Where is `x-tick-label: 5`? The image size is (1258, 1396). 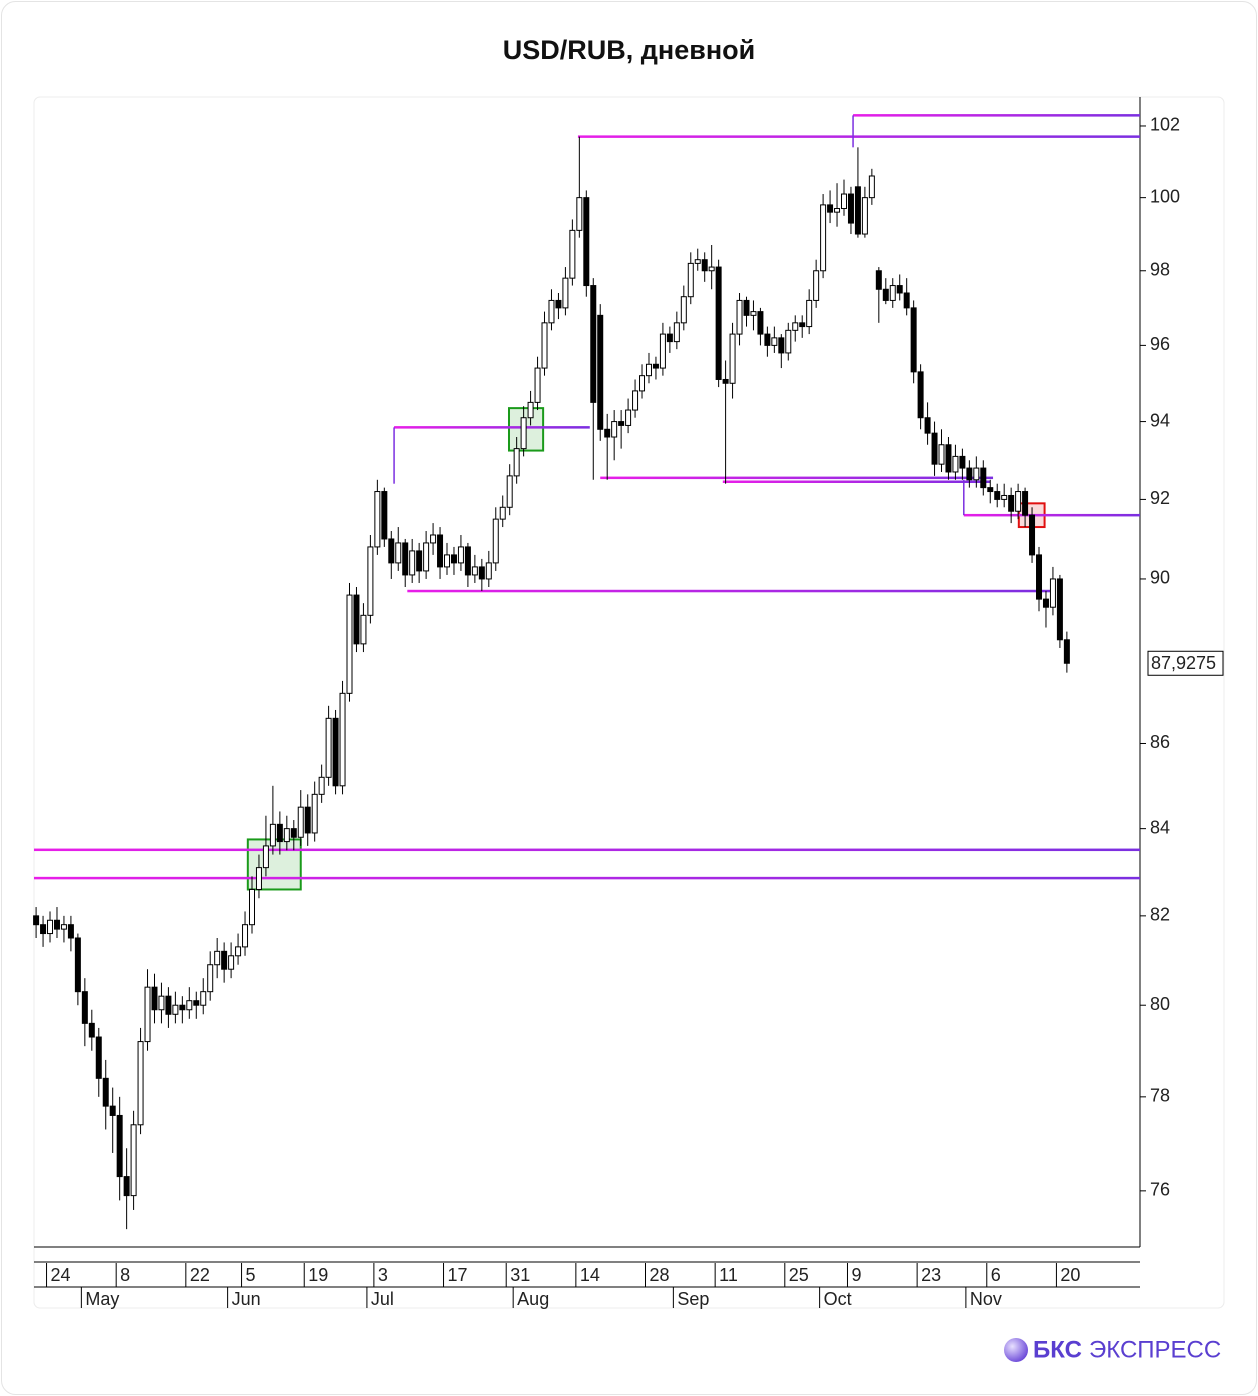 x-tick-label: 5 is located at coordinates (251, 1275).